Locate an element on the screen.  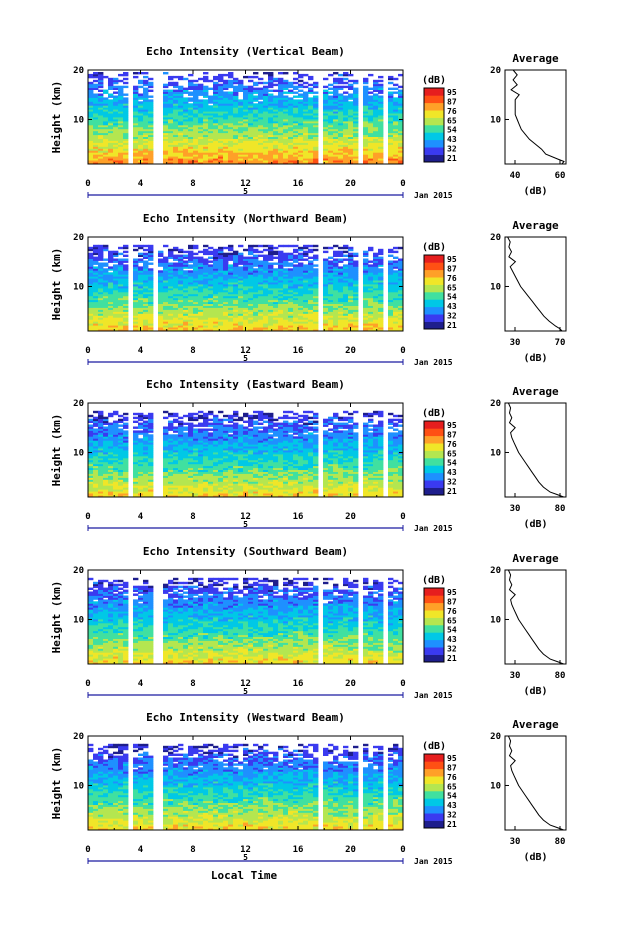
average-x-tick-label: 60 is located at coordinates (560, 176).